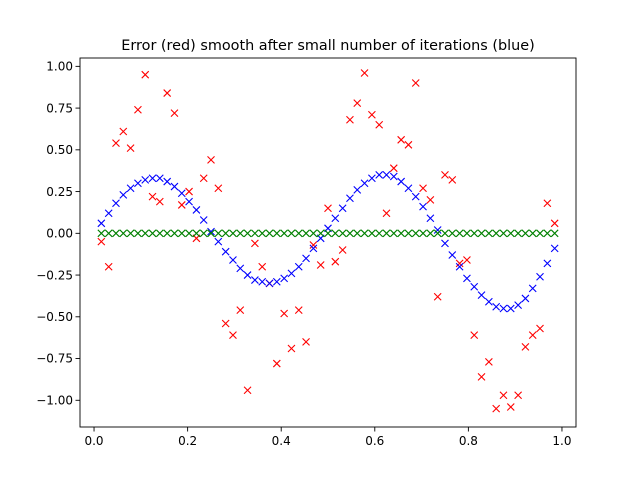  I want to click on x-tick-label: 1.0, so click(561, 441).